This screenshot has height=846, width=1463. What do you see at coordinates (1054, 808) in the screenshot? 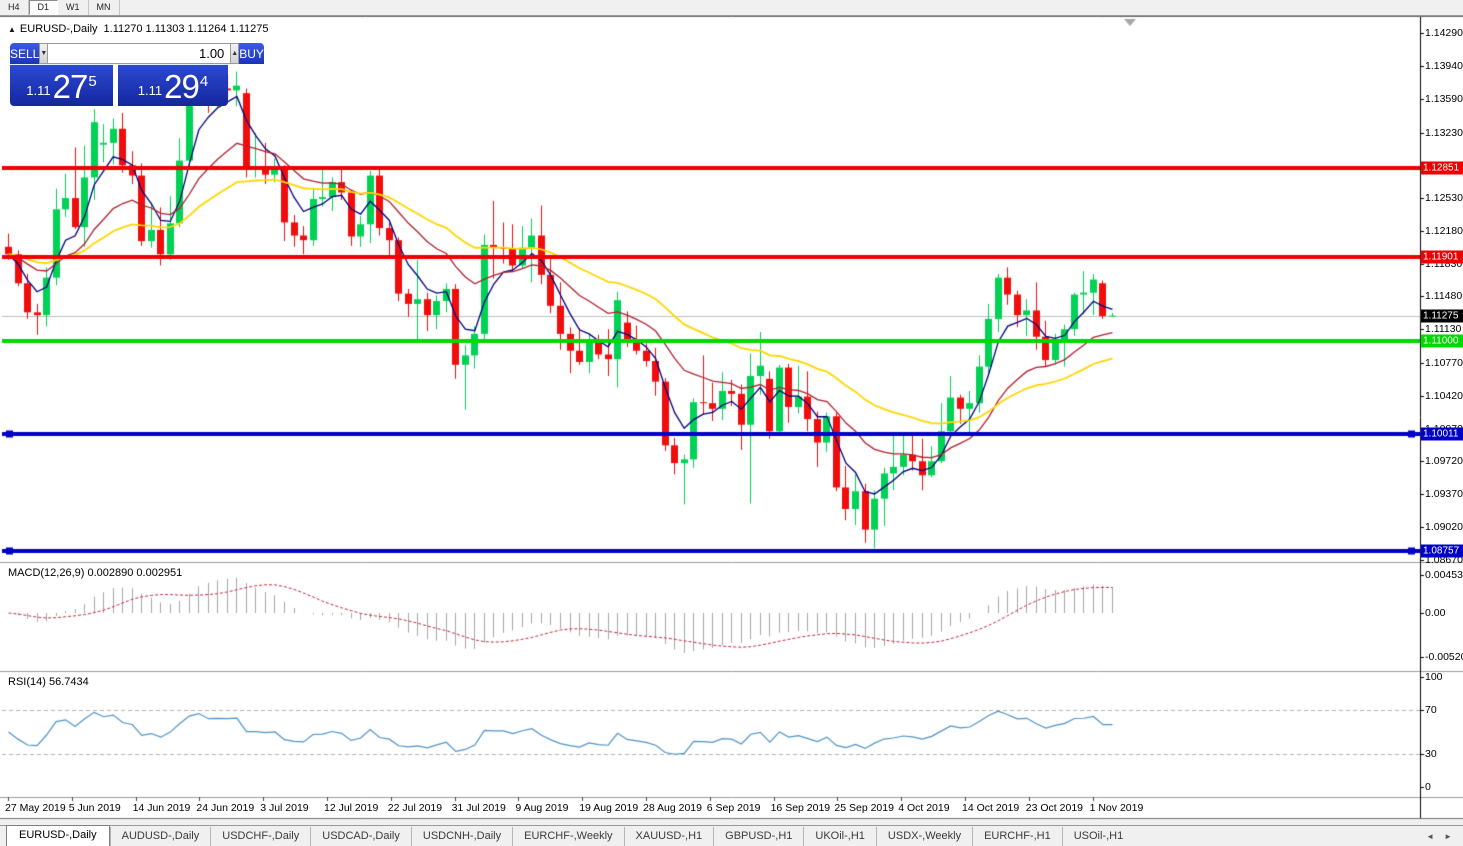
I see `date-axis-label: 23 Oct 2019` at bounding box center [1054, 808].